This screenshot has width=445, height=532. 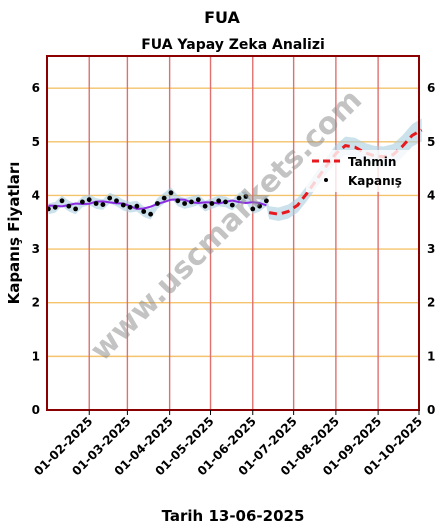 What do you see at coordinates (233, 45) in the screenshot?
I see `chart-subtitle: FUA Yapay Zeka Analizi` at bounding box center [233, 45].